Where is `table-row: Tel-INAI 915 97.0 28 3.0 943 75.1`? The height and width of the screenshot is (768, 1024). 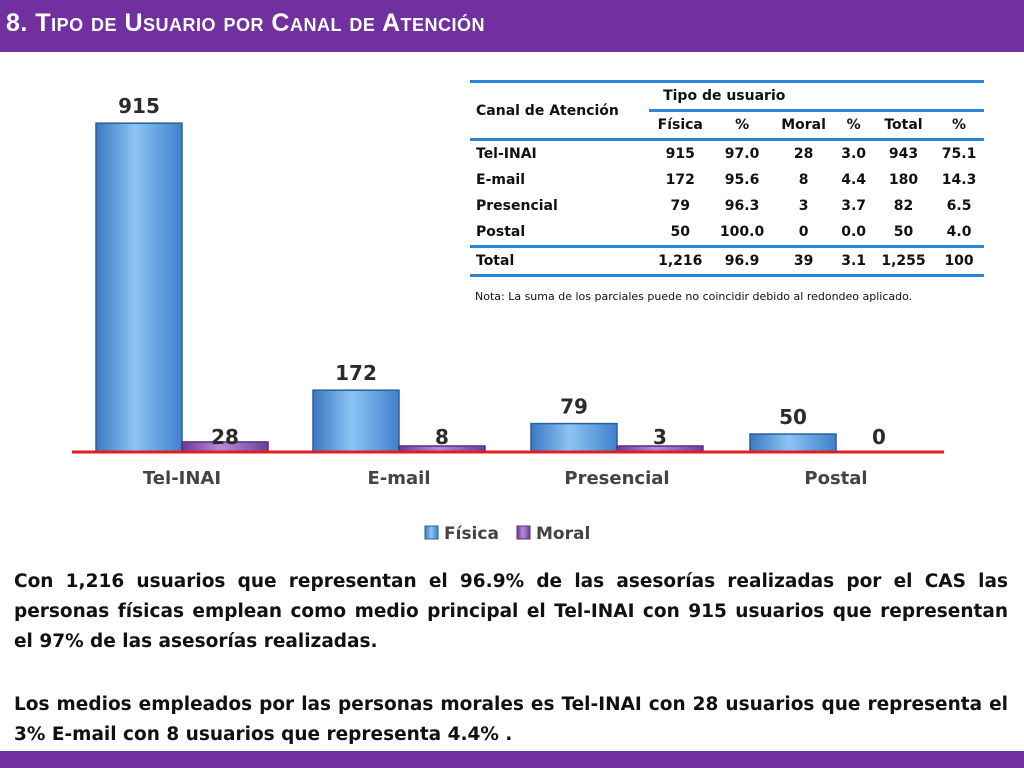 table-row: Tel-INAI 915 97.0 28 3.0 943 75.1 is located at coordinates (727, 152).